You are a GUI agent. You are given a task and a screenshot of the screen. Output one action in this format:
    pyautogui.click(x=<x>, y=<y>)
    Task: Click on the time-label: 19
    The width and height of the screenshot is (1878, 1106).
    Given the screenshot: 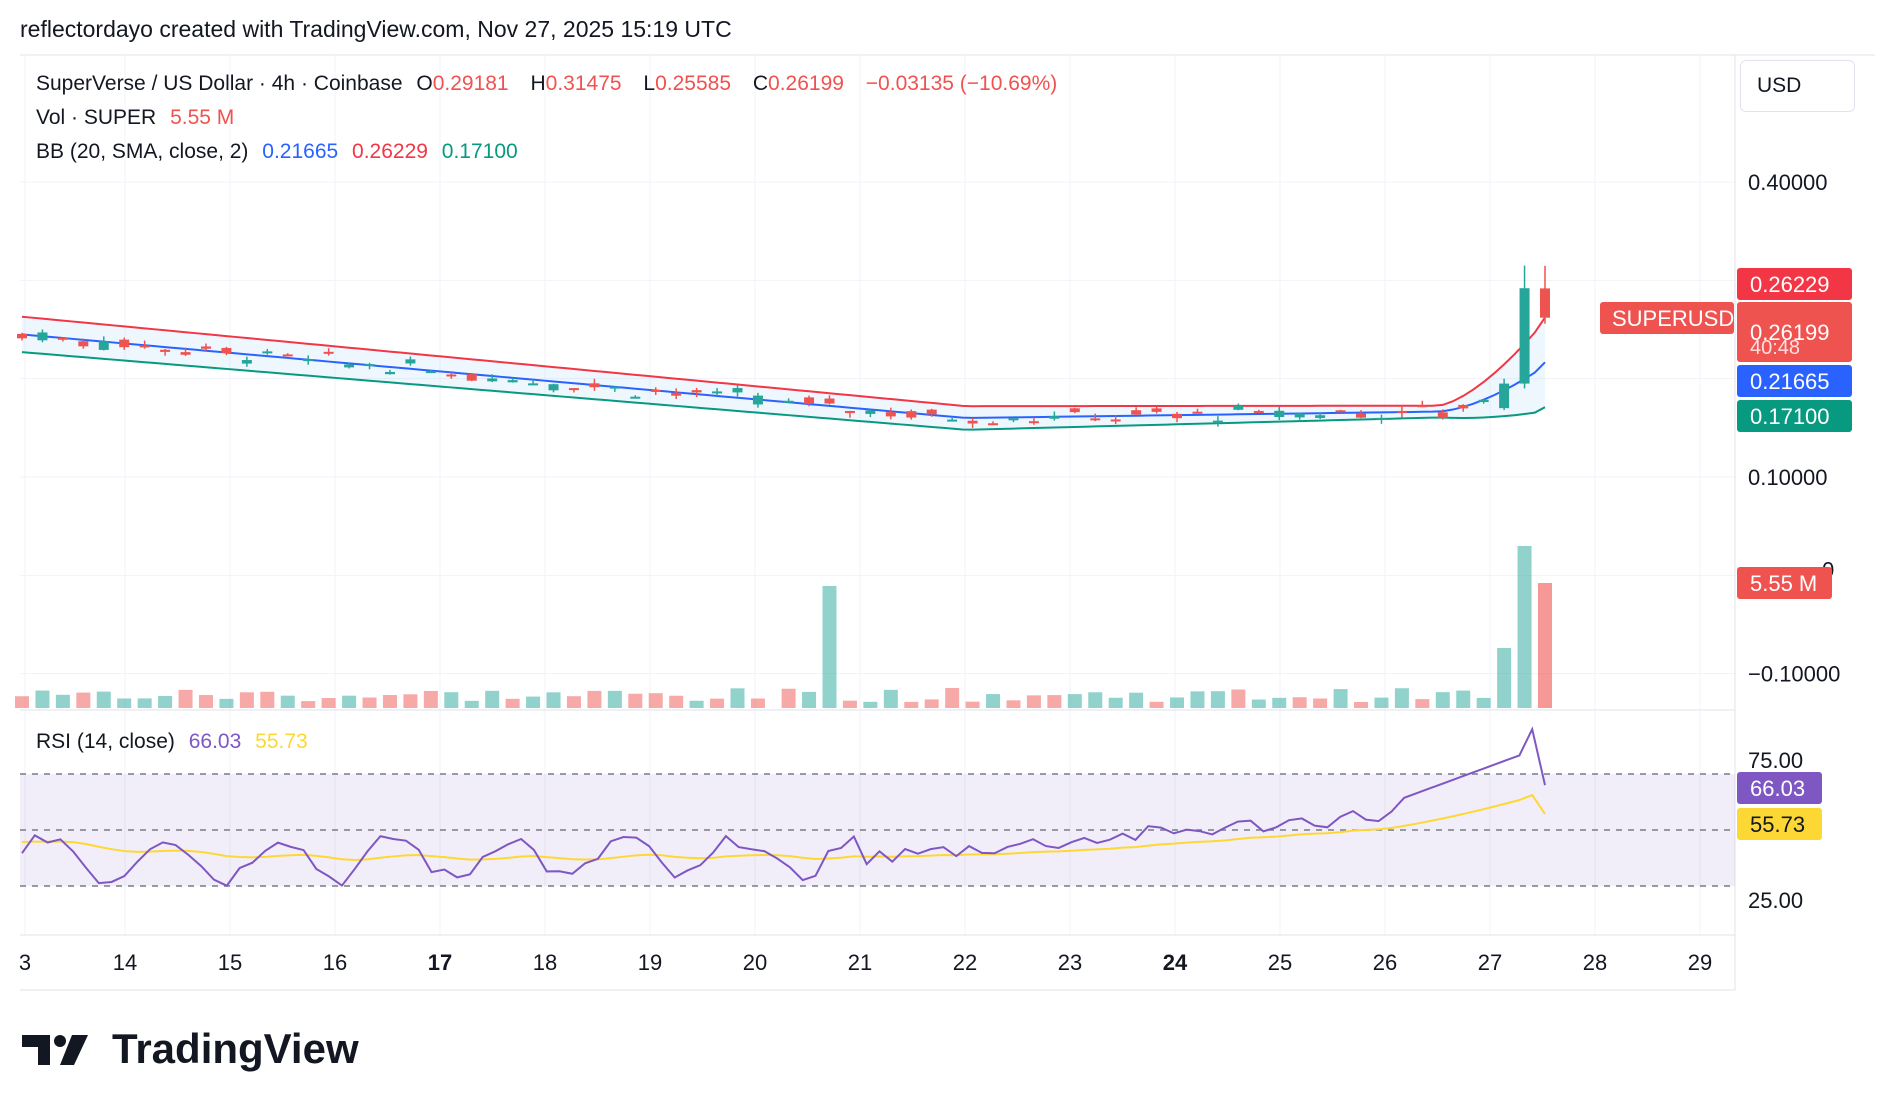 What is the action you would take?
    pyautogui.click(x=650, y=962)
    